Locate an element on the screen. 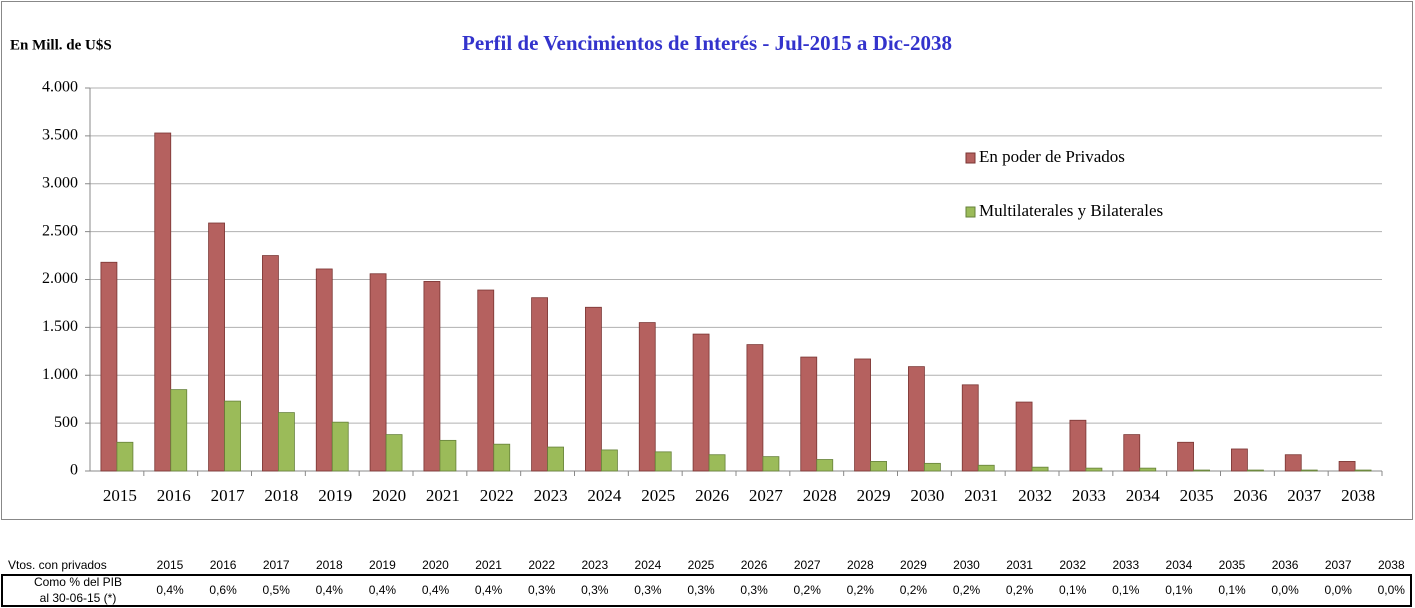  table-header-year: 2032 is located at coordinates (1072, 565).